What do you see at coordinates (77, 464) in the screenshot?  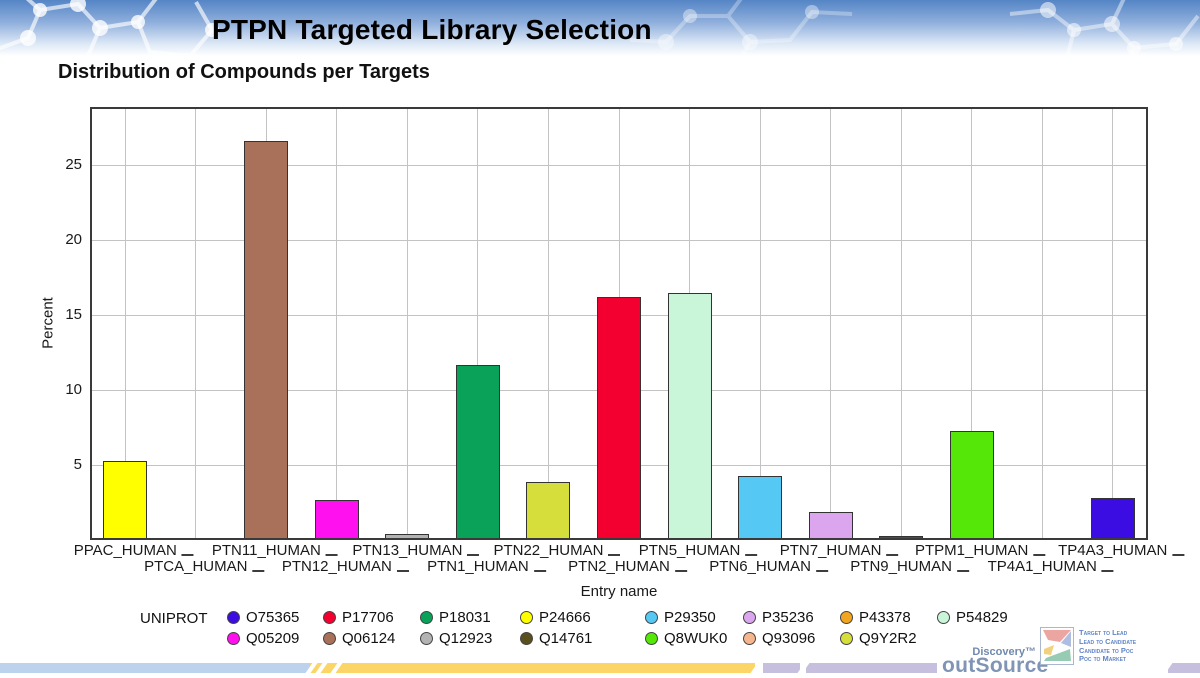 I see `y-tick-label: 5` at bounding box center [77, 464].